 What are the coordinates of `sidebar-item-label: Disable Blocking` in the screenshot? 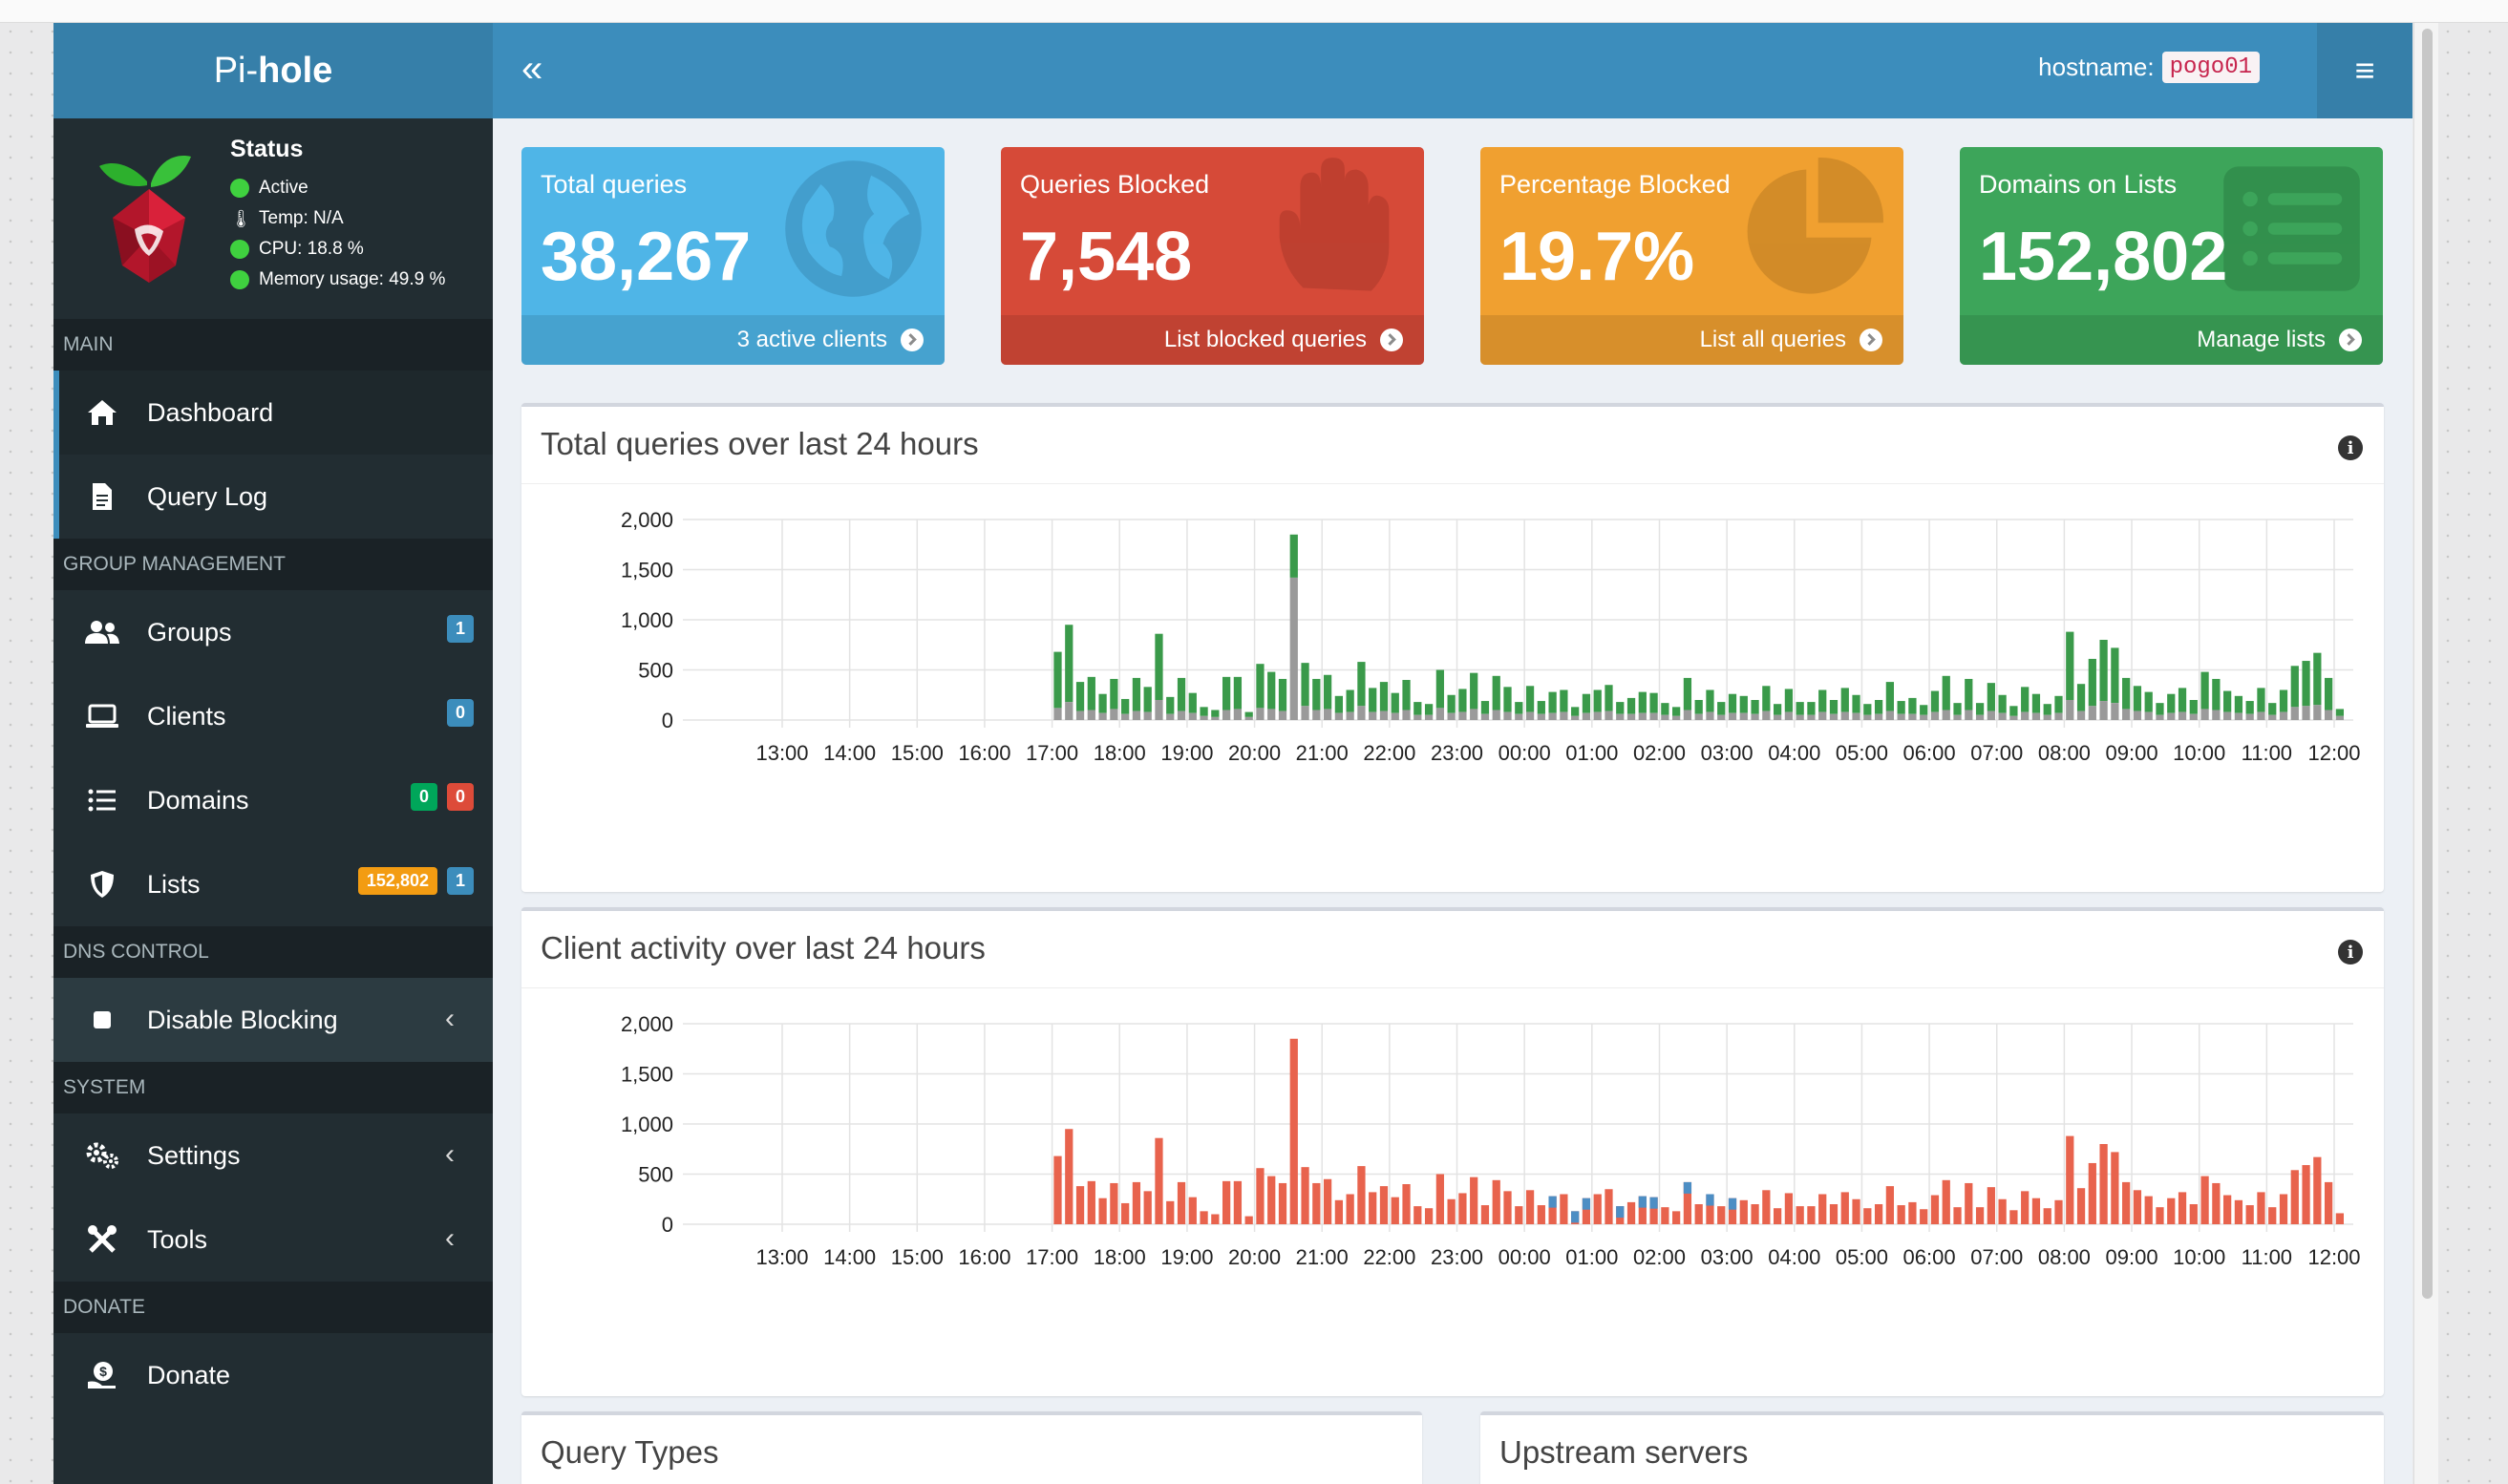 It's located at (242, 1020).